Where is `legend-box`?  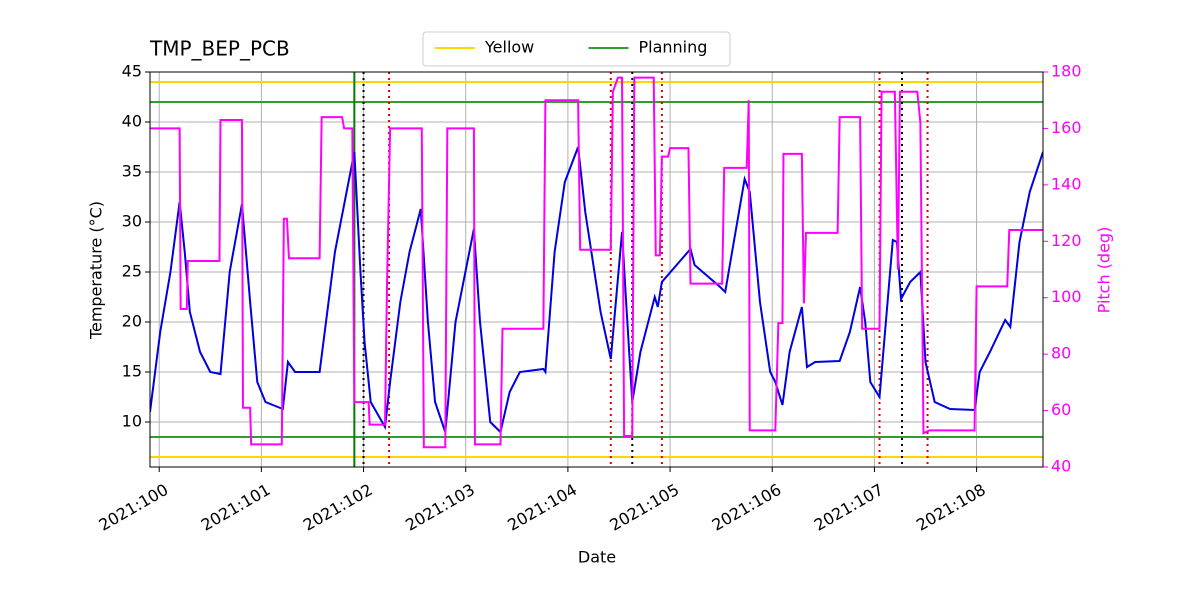 legend-box is located at coordinates (576, 49).